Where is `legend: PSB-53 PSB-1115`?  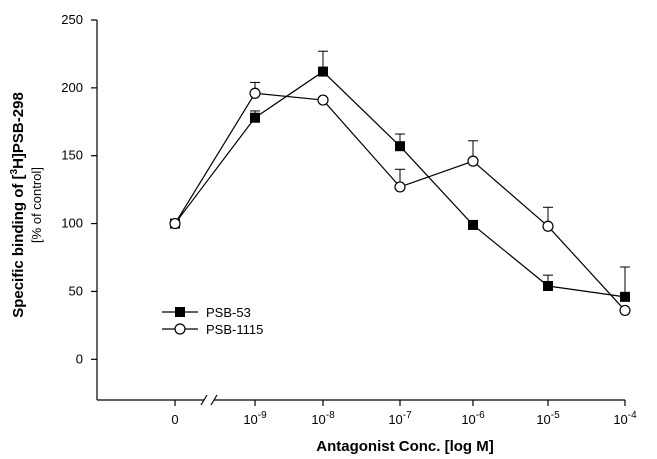 legend: PSB-53 PSB-1115 is located at coordinates (212, 321).